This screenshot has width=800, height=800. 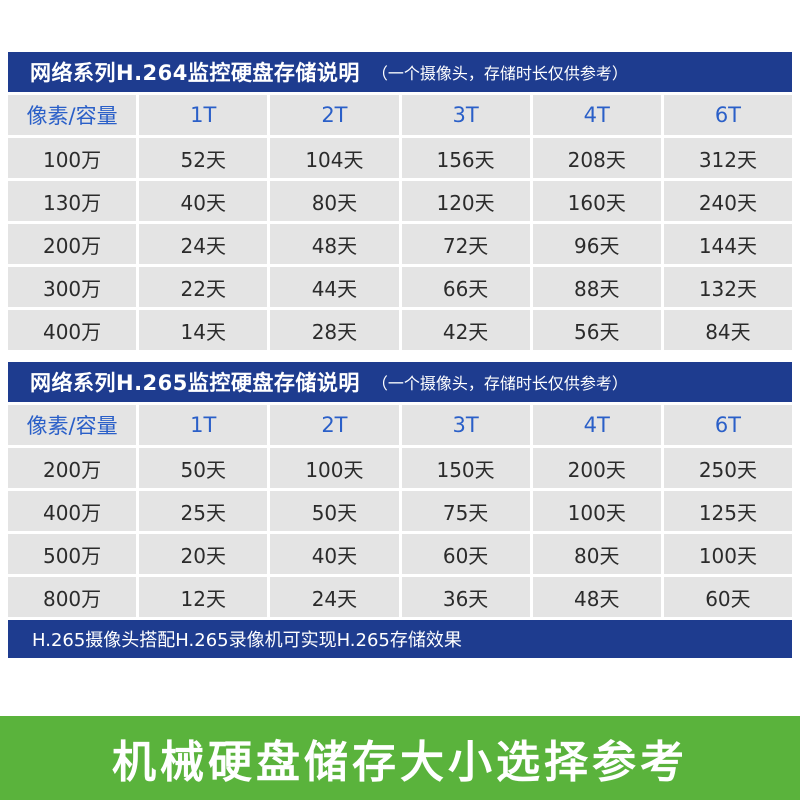 I want to click on table-cell: 312天, so click(x=727, y=158).